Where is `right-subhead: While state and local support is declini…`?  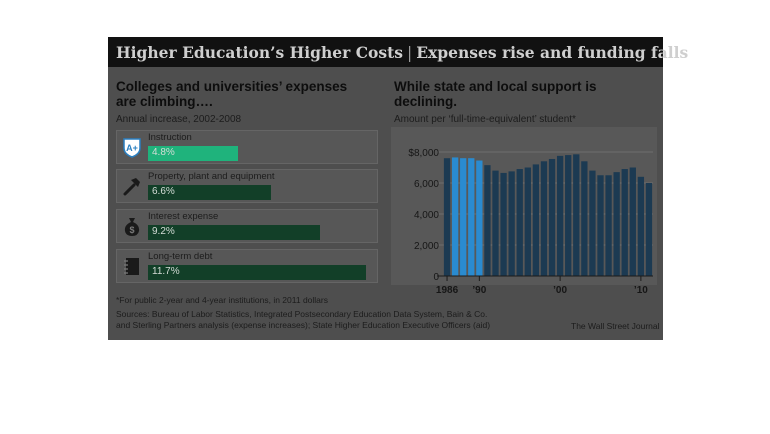
right-subhead: While state and local support is declini… is located at coordinates (495, 94).